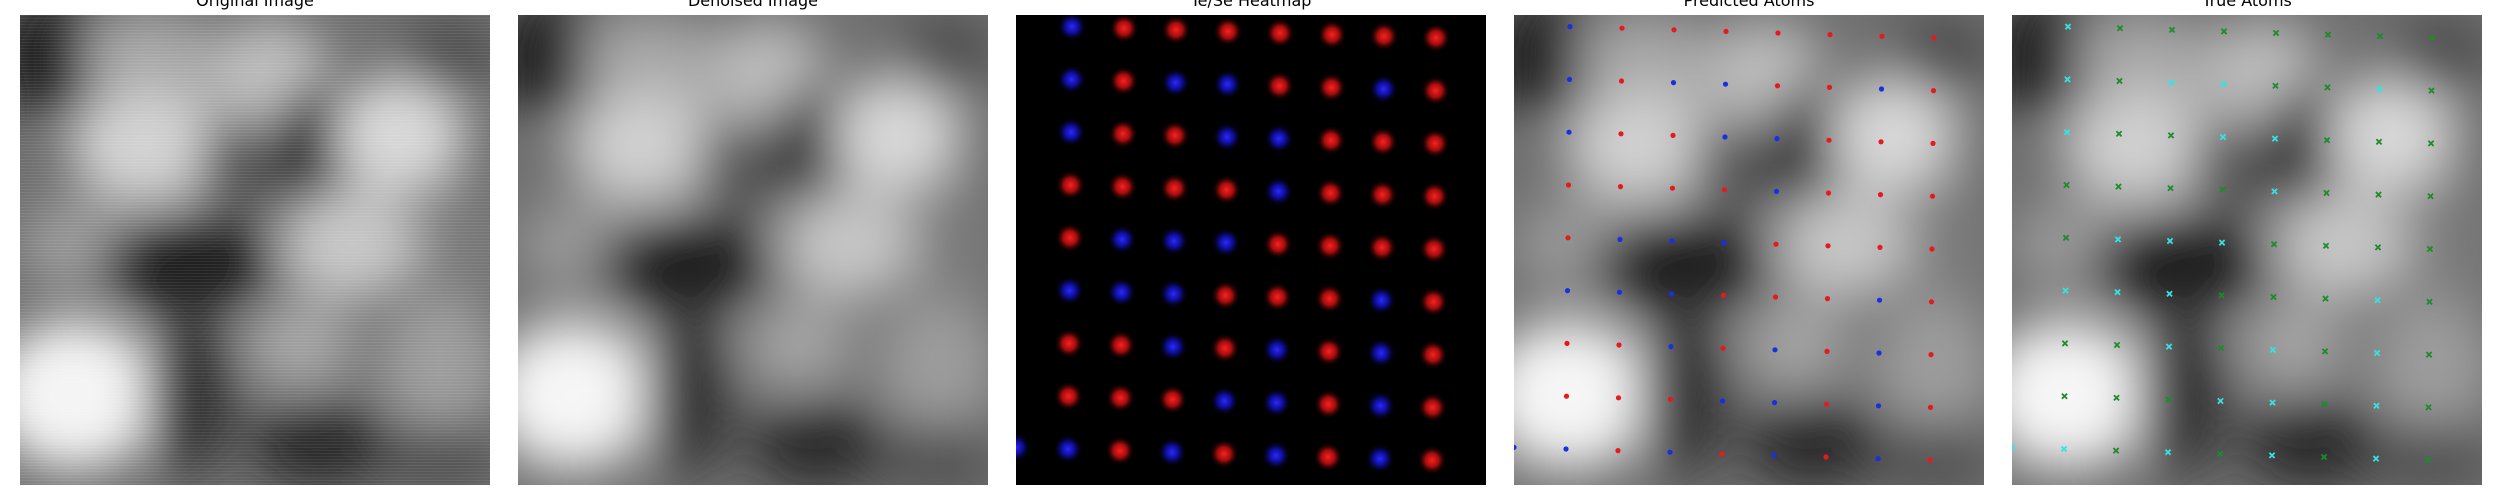 The width and height of the screenshot is (2500, 500). I want to click on panel-title-predicted: Predicted Atoms, so click(1749, 5).